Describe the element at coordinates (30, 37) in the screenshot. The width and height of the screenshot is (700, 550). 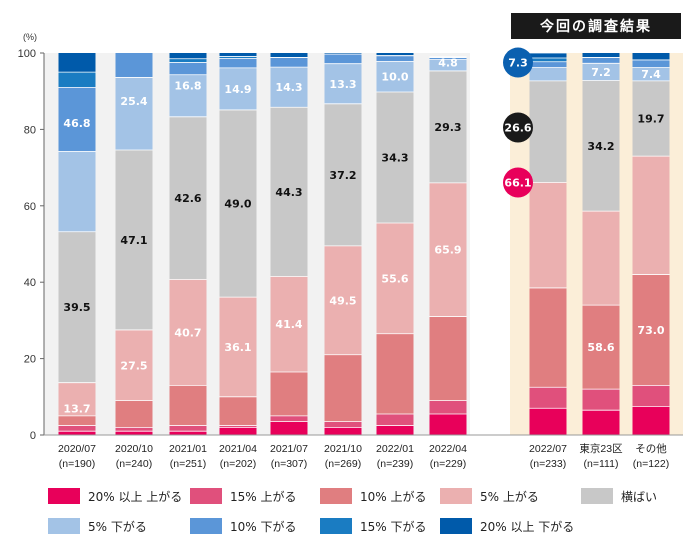
I see `y-unit-label: (%)` at that location.